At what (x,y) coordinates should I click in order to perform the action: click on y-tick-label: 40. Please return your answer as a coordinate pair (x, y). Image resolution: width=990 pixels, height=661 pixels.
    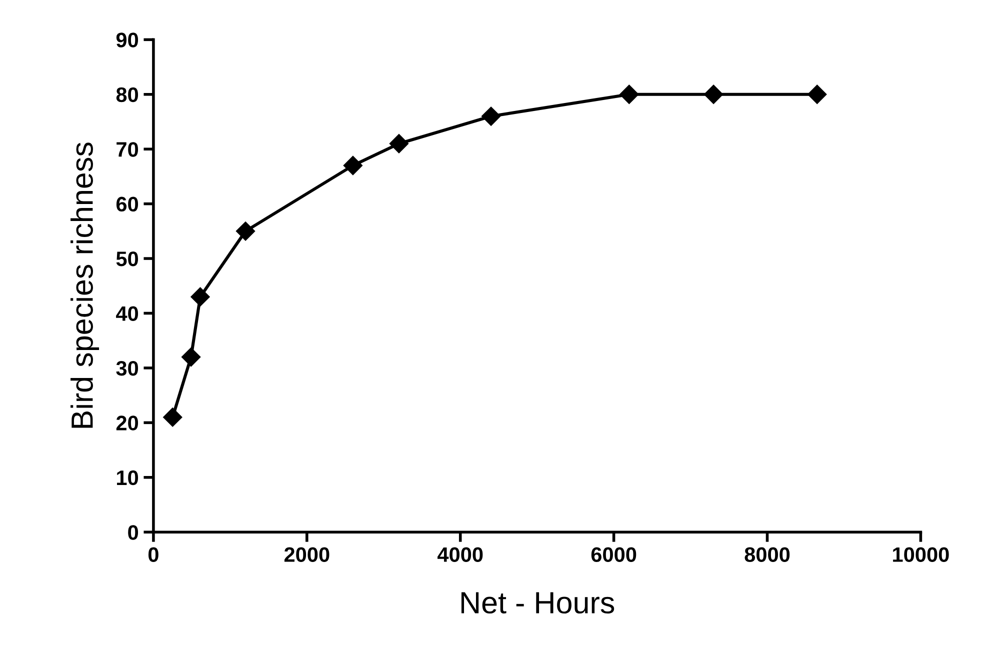
    Looking at the image, I should click on (127, 313).